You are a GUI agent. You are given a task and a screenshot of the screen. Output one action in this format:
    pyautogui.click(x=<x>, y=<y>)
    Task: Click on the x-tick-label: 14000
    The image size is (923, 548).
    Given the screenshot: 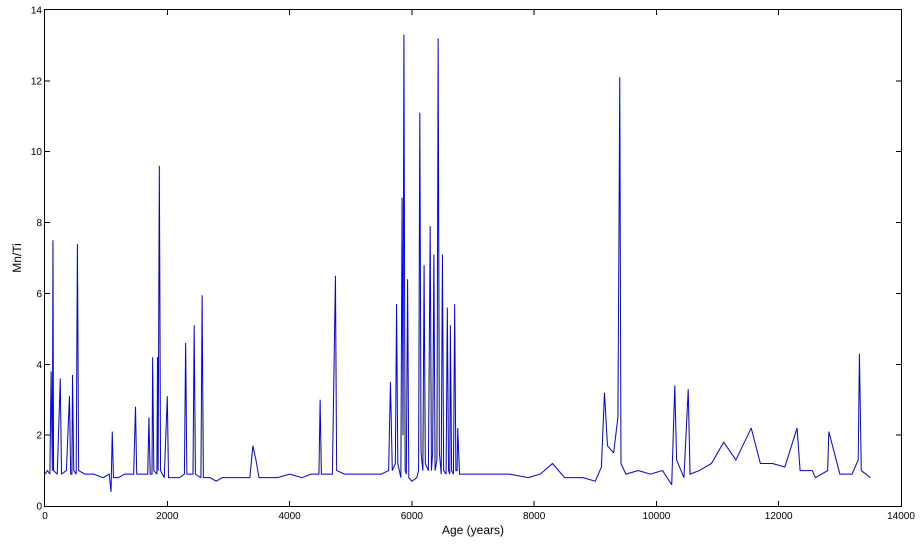 What is the action you would take?
    pyautogui.click(x=901, y=516)
    